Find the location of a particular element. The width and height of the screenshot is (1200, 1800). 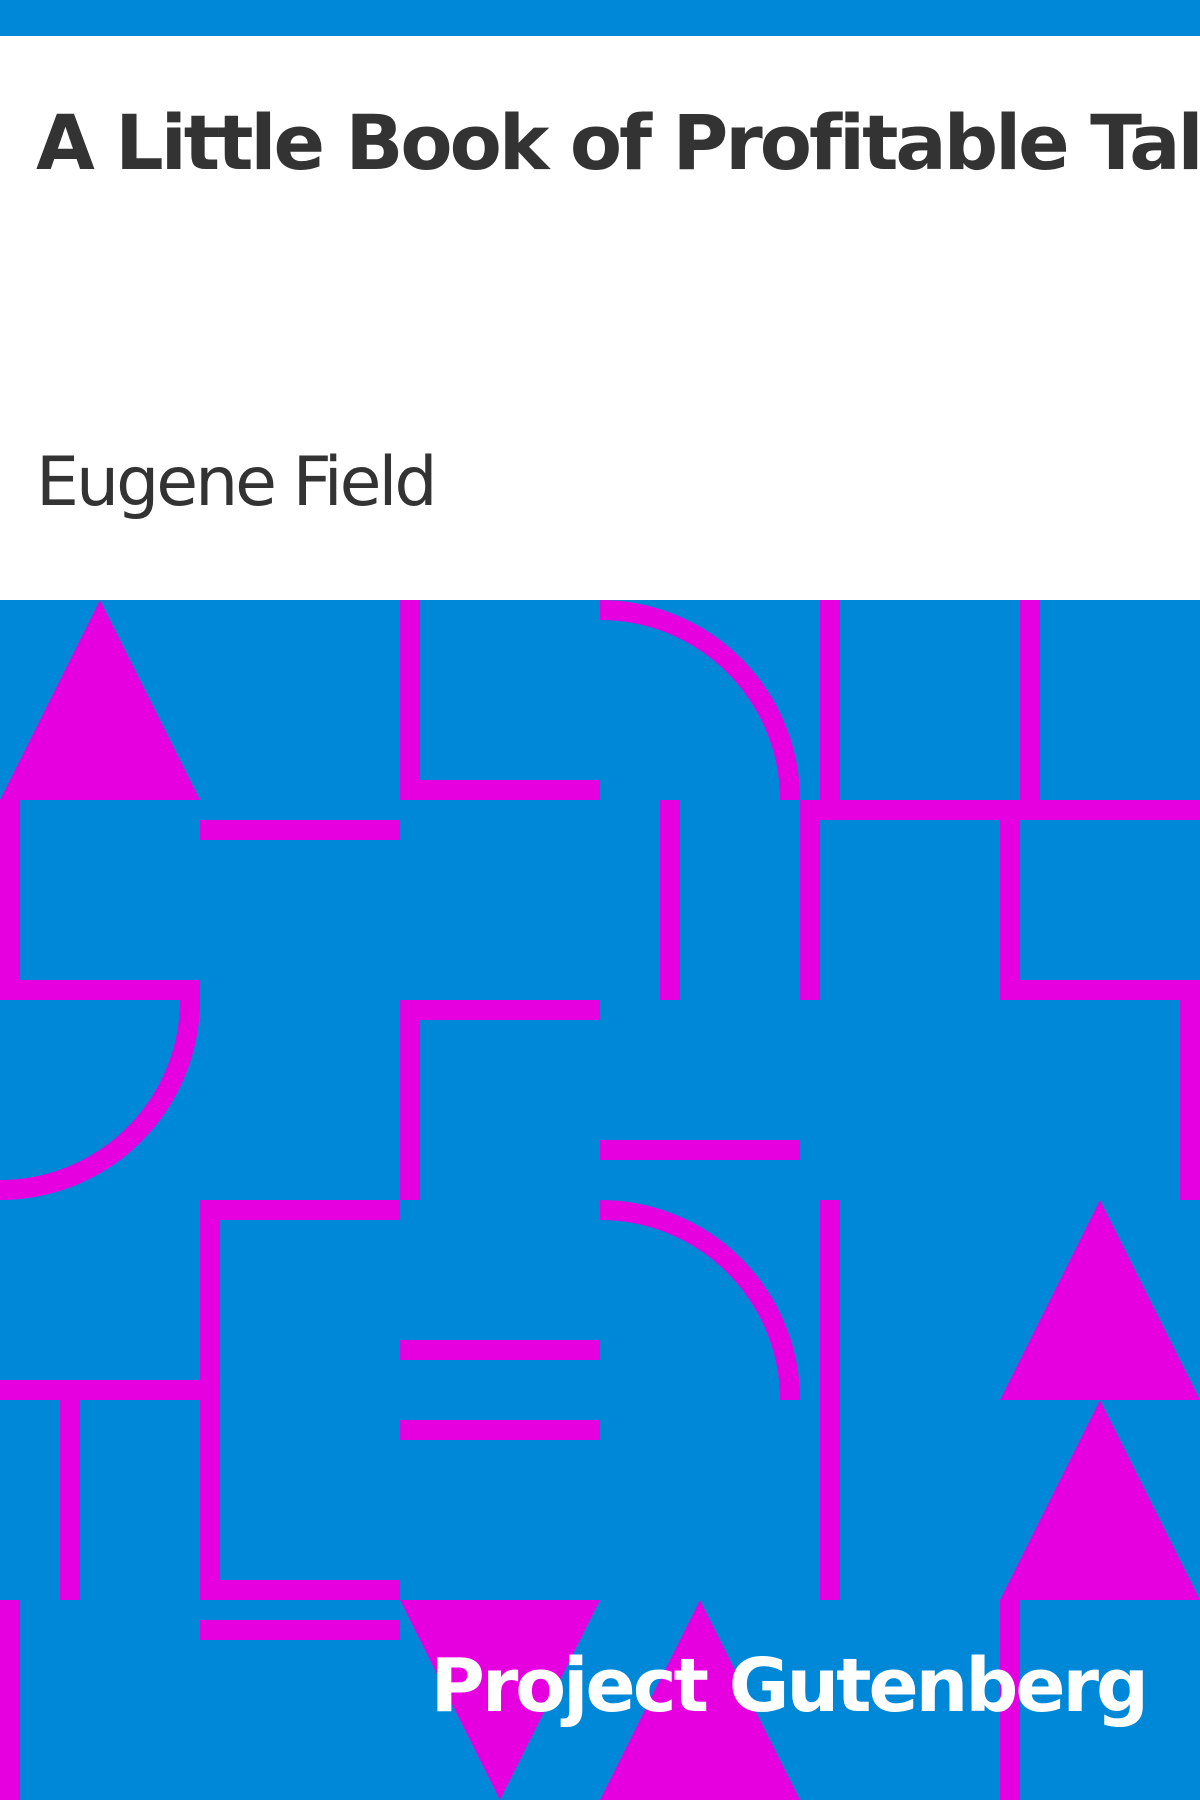

top-color-bar is located at coordinates (600, 18).